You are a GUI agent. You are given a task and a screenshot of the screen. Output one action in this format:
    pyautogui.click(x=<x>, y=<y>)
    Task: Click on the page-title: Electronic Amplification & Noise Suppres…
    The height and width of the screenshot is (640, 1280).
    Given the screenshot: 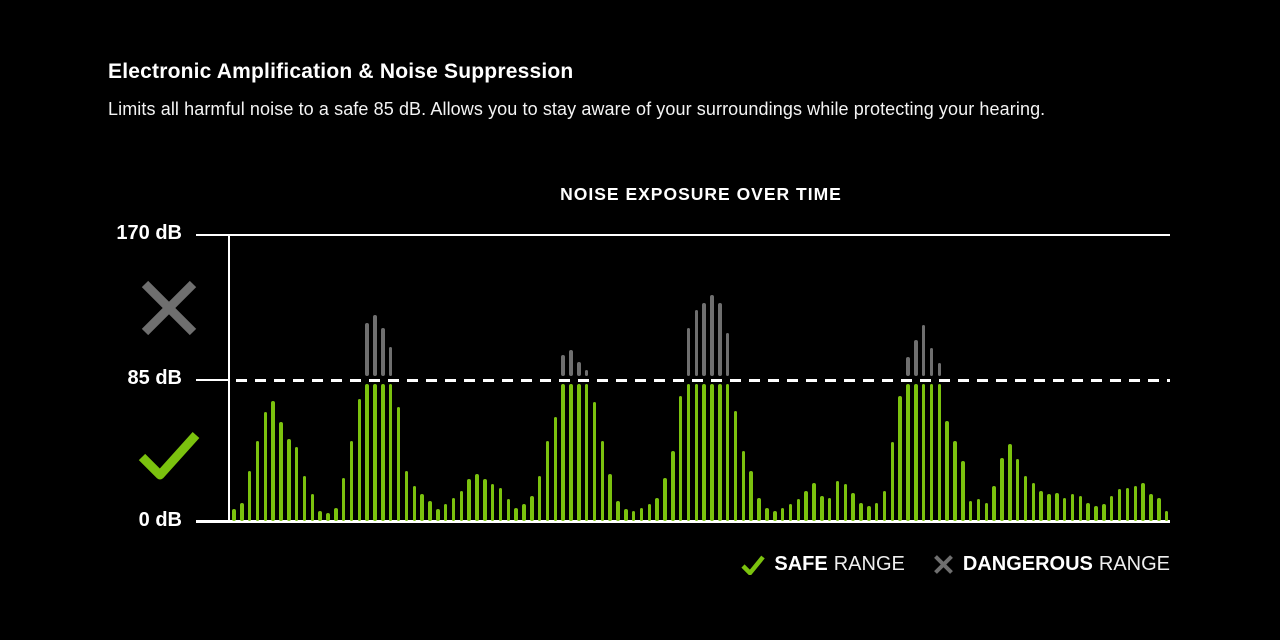 What is the action you would take?
    pyautogui.click(x=341, y=71)
    